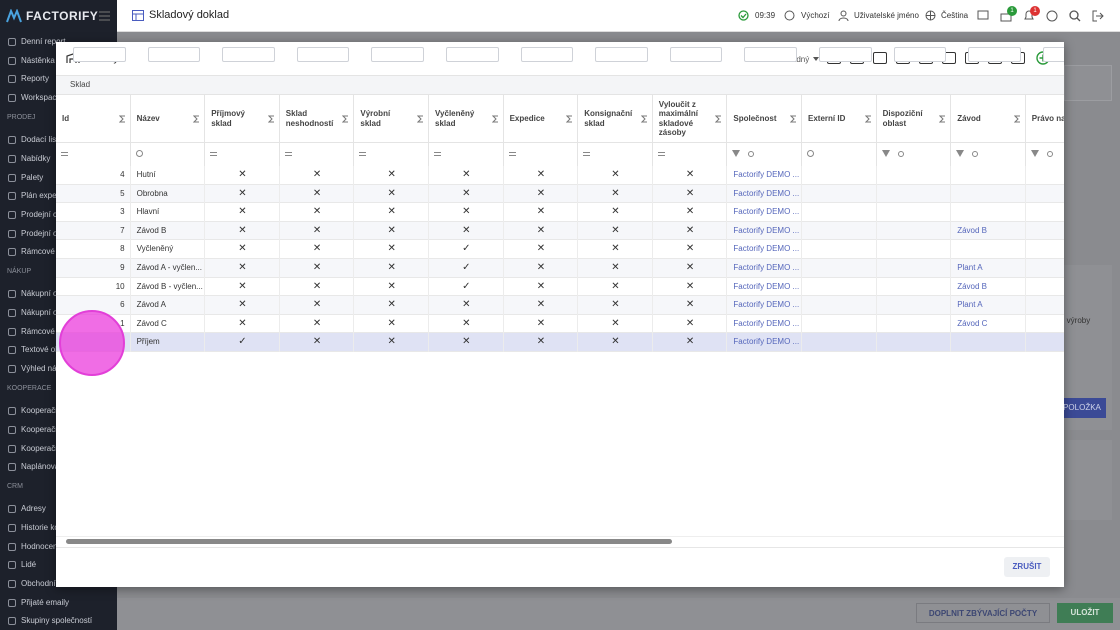 The image size is (1120, 630). Describe the element at coordinates (104, 16) in the screenshot. I see `menu-toggle` at that location.